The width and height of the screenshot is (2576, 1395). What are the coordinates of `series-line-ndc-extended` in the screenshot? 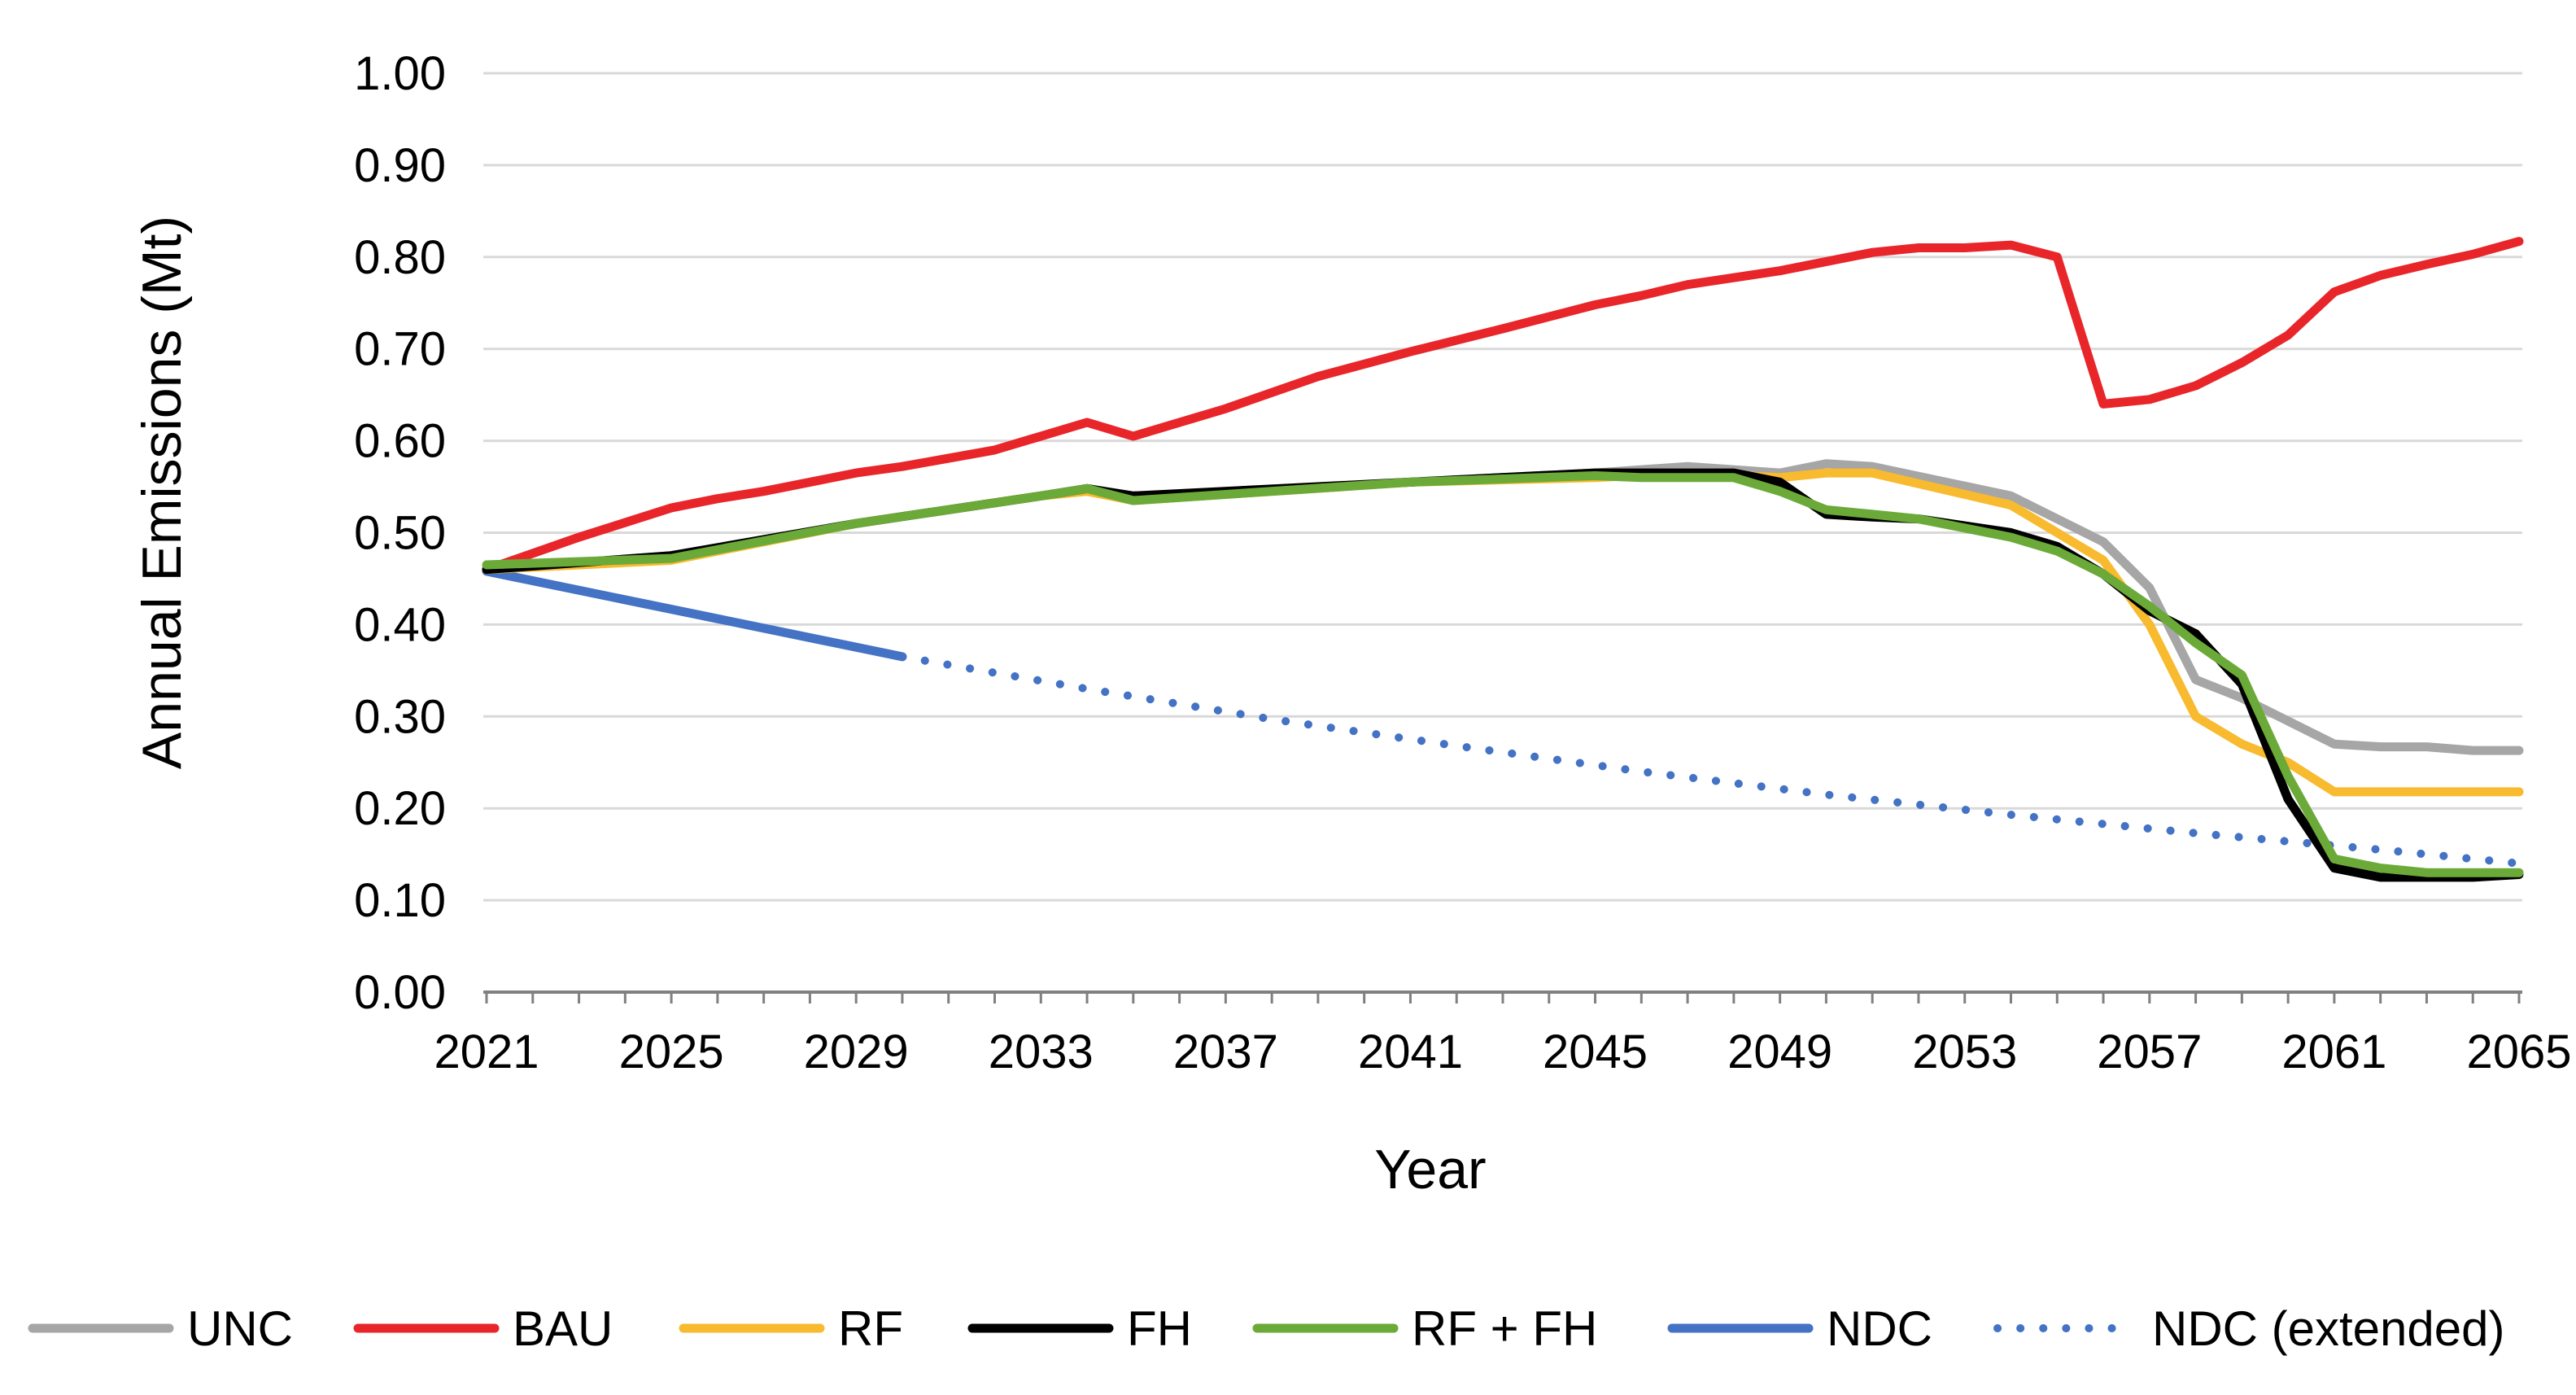 It's located at (1710, 760).